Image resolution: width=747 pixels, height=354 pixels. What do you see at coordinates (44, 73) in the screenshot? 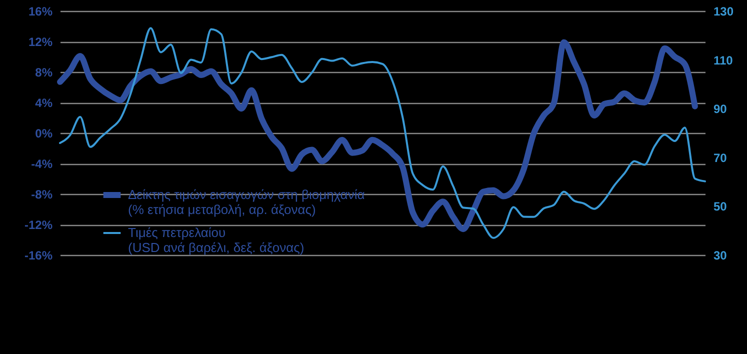
I see `y-tick-label: 8%` at bounding box center [44, 73].